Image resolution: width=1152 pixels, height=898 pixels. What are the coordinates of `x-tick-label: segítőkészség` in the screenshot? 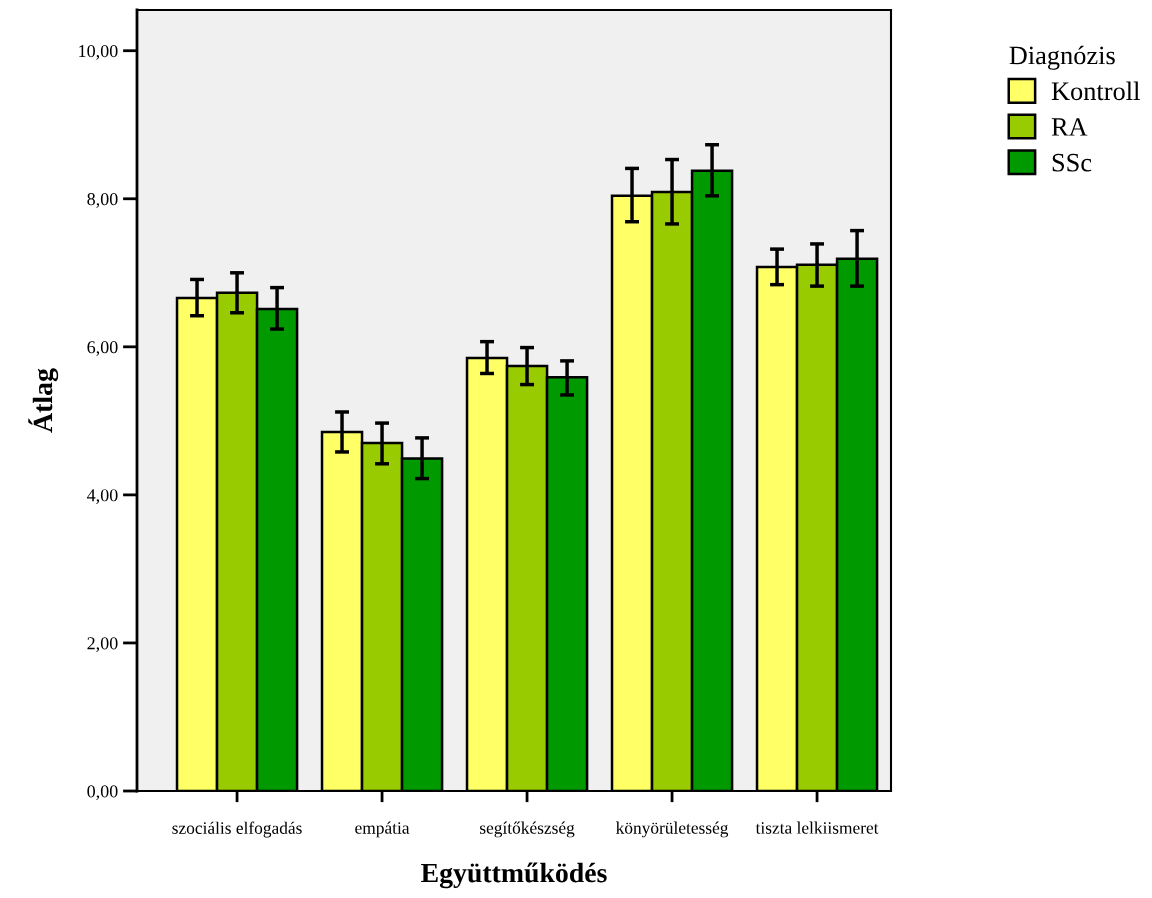 It's located at (527, 829).